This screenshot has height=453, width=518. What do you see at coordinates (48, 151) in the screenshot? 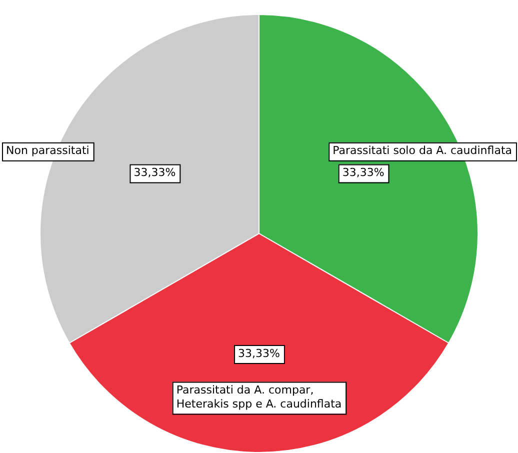
I see `slice-label: Non parassitati` at bounding box center [48, 151].